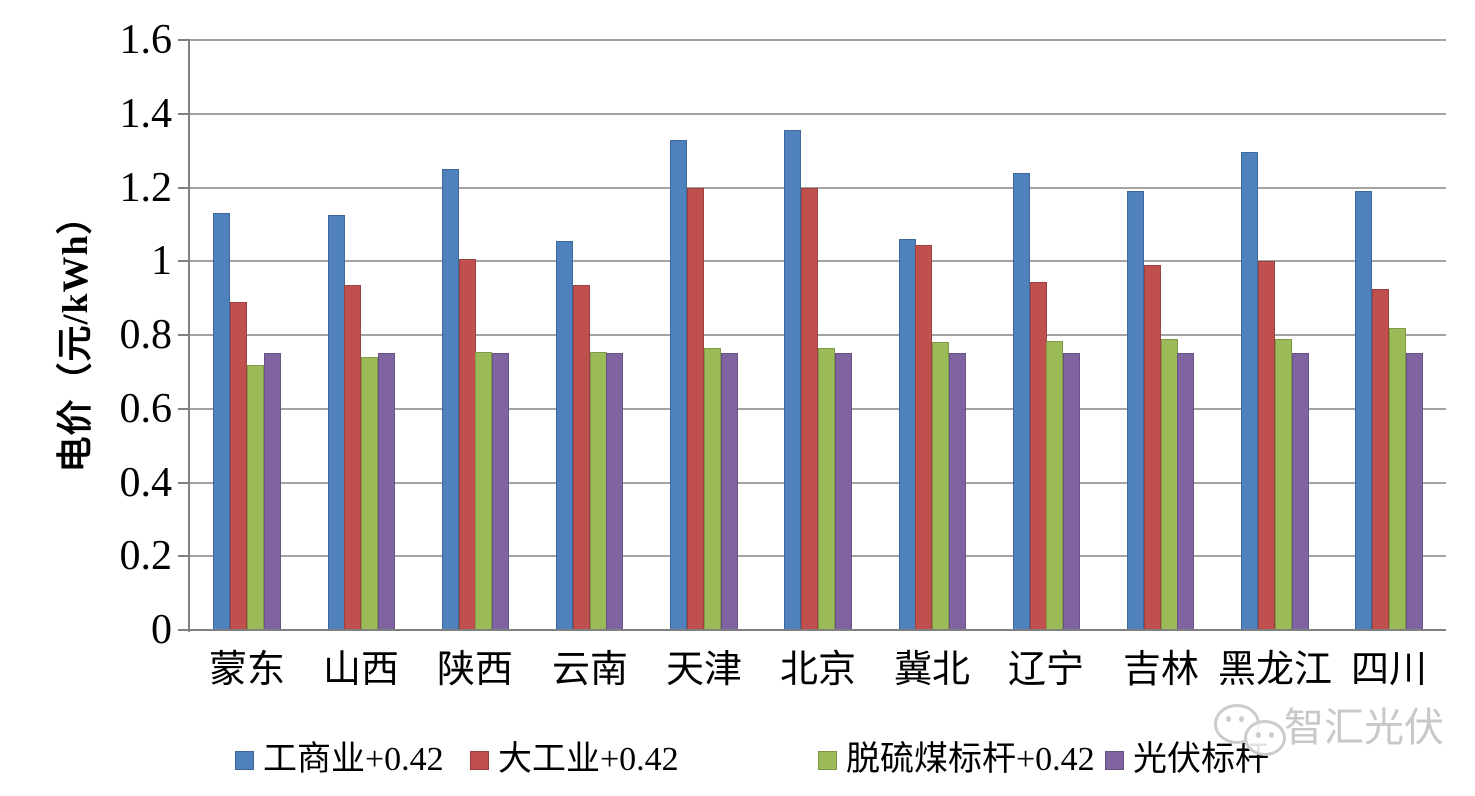 Image resolution: width=1475 pixels, height=796 pixels. What do you see at coordinates (146, 187) in the screenshot?
I see `y-tick-label: 1.2` at bounding box center [146, 187].